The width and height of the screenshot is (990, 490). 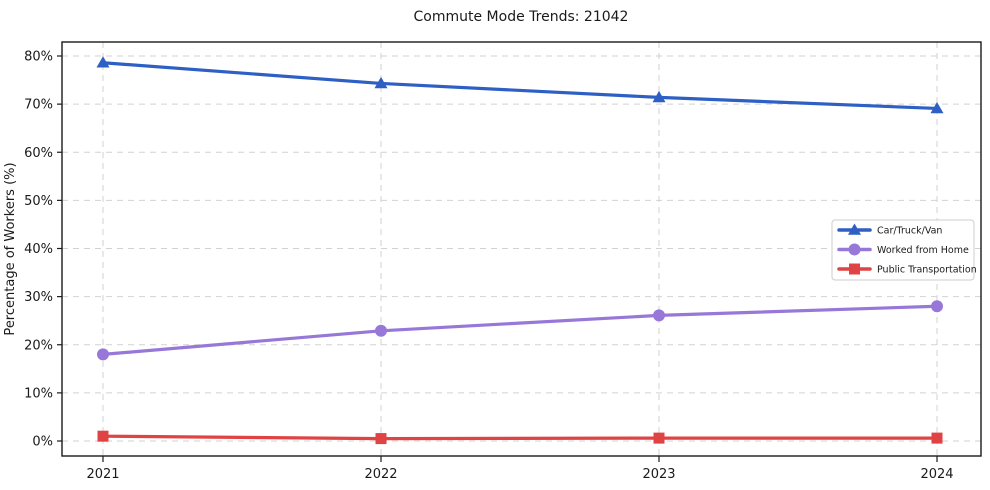 What do you see at coordinates (38, 345) in the screenshot?
I see `y-tick-label: 20%` at bounding box center [38, 345].